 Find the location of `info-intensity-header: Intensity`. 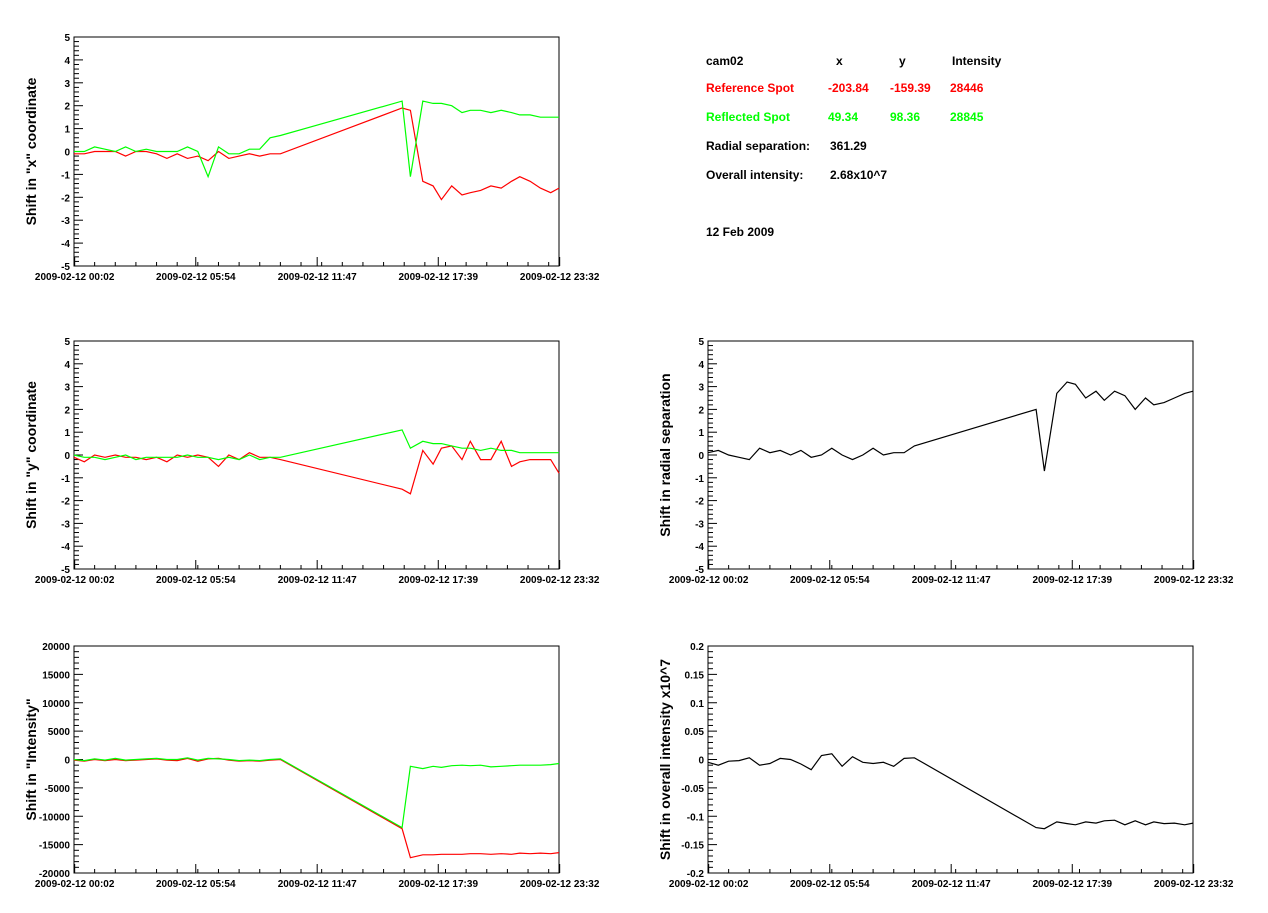

info-intensity-header: Intensity is located at coordinates (977, 61).